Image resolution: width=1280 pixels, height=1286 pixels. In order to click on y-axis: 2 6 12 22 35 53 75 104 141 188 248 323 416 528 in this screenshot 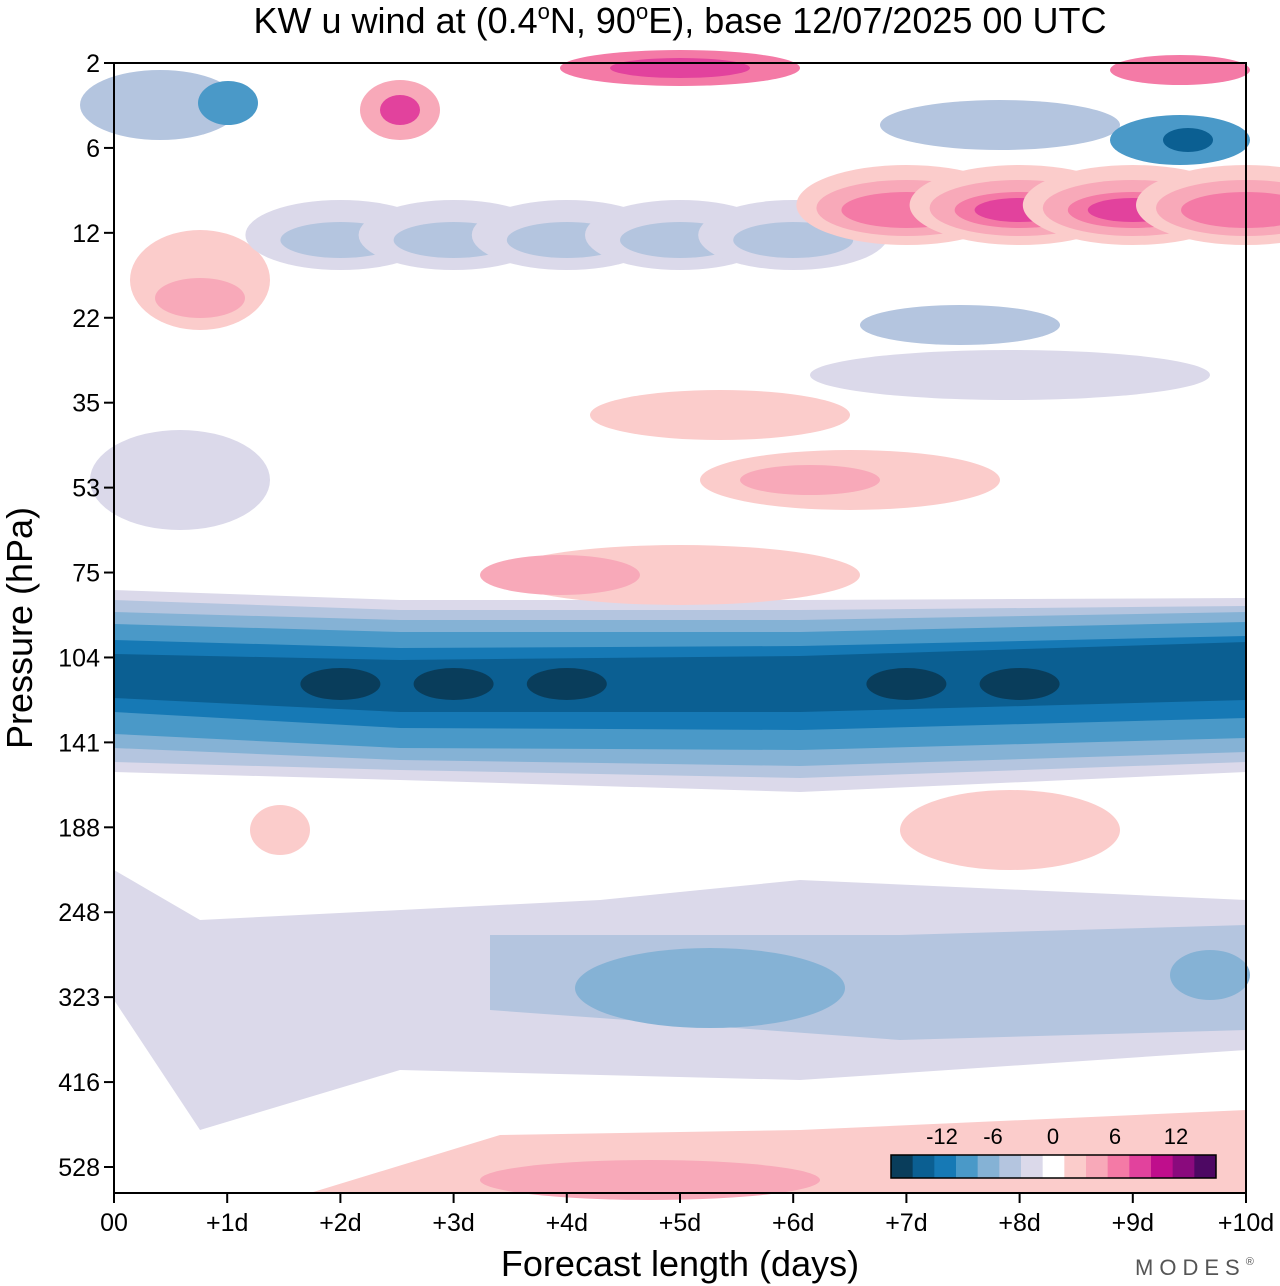, I will do `click(86, 616)`.